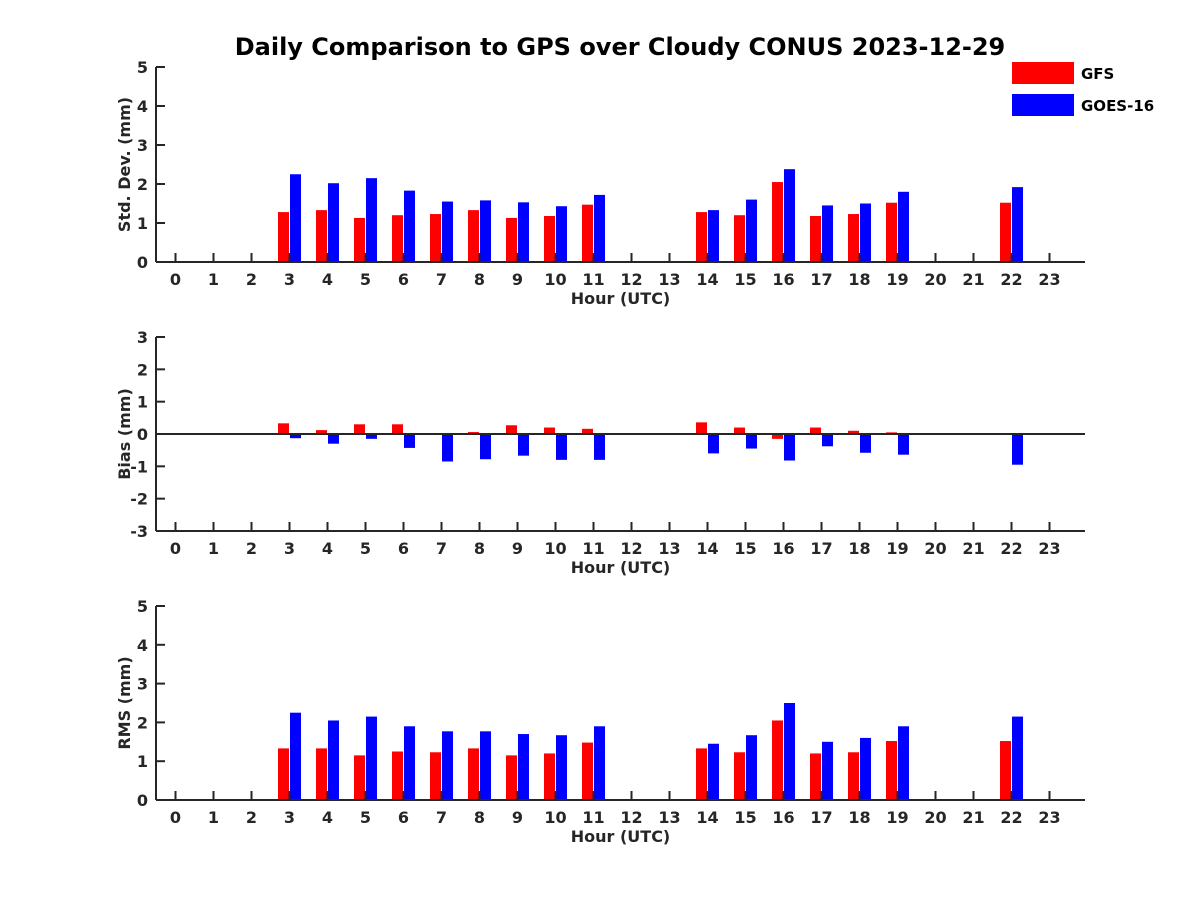 Image resolution: width=1200 pixels, height=900 pixels. I want to click on std-dev-x-tick-label: 23, so click(1049, 279).